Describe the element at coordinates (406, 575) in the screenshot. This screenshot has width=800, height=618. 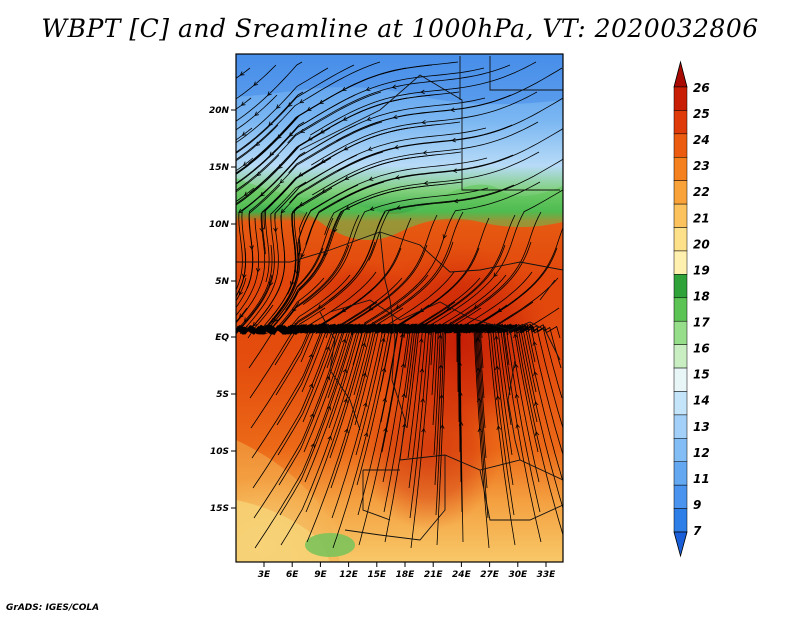
I see `lon-label: 18E` at that location.